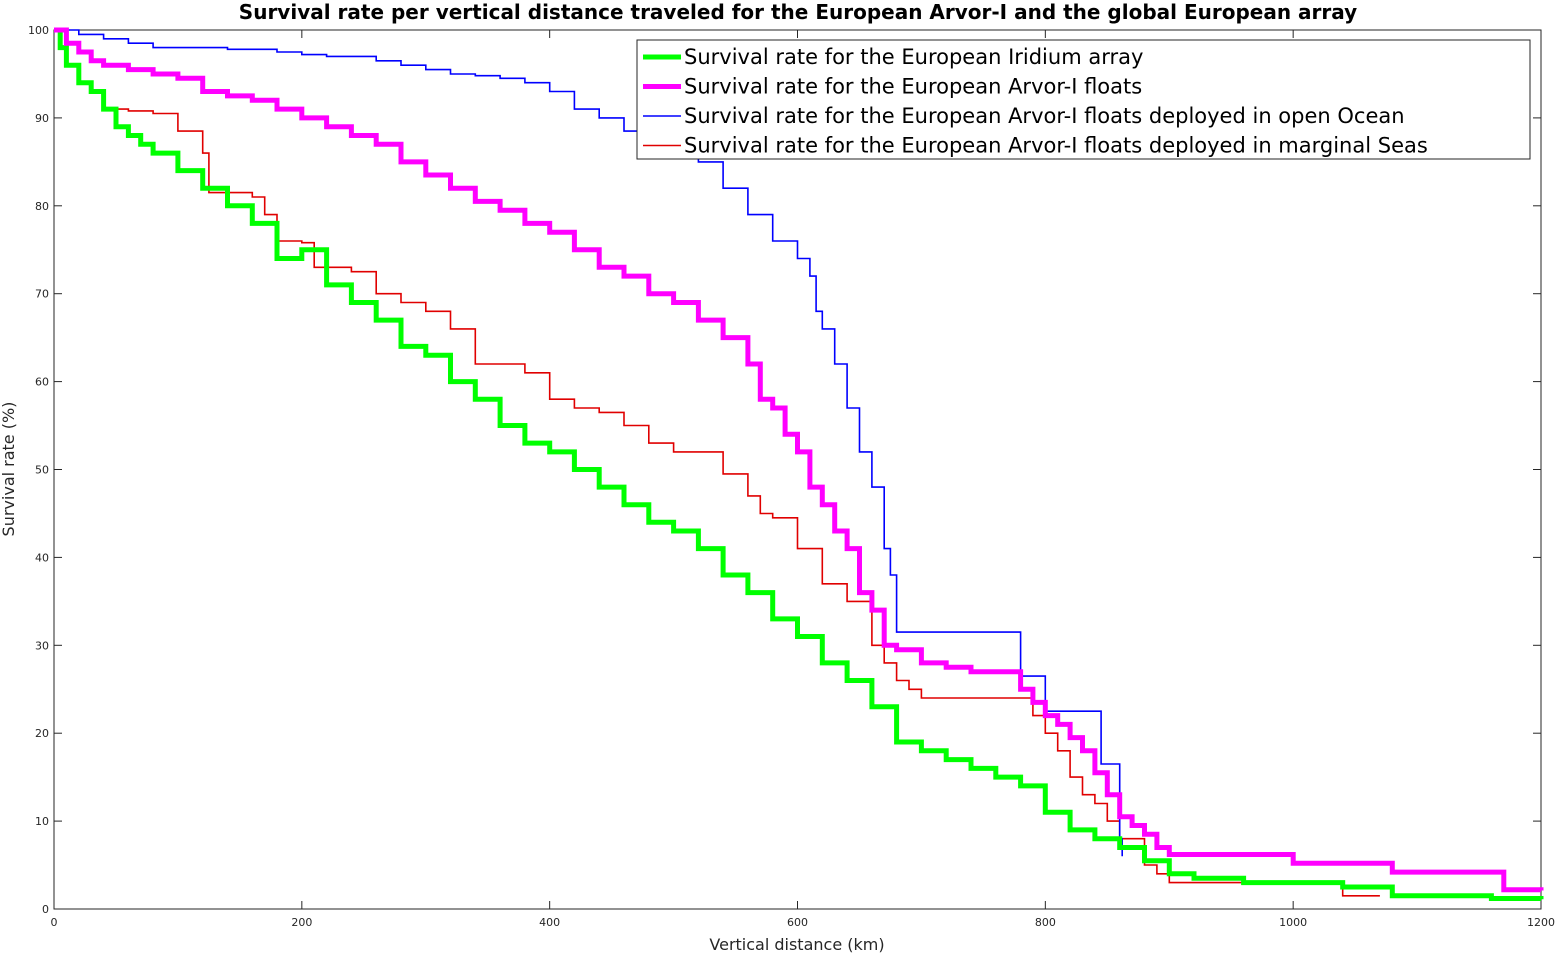  I want to click on x-tick-label: 200, so click(301, 922).